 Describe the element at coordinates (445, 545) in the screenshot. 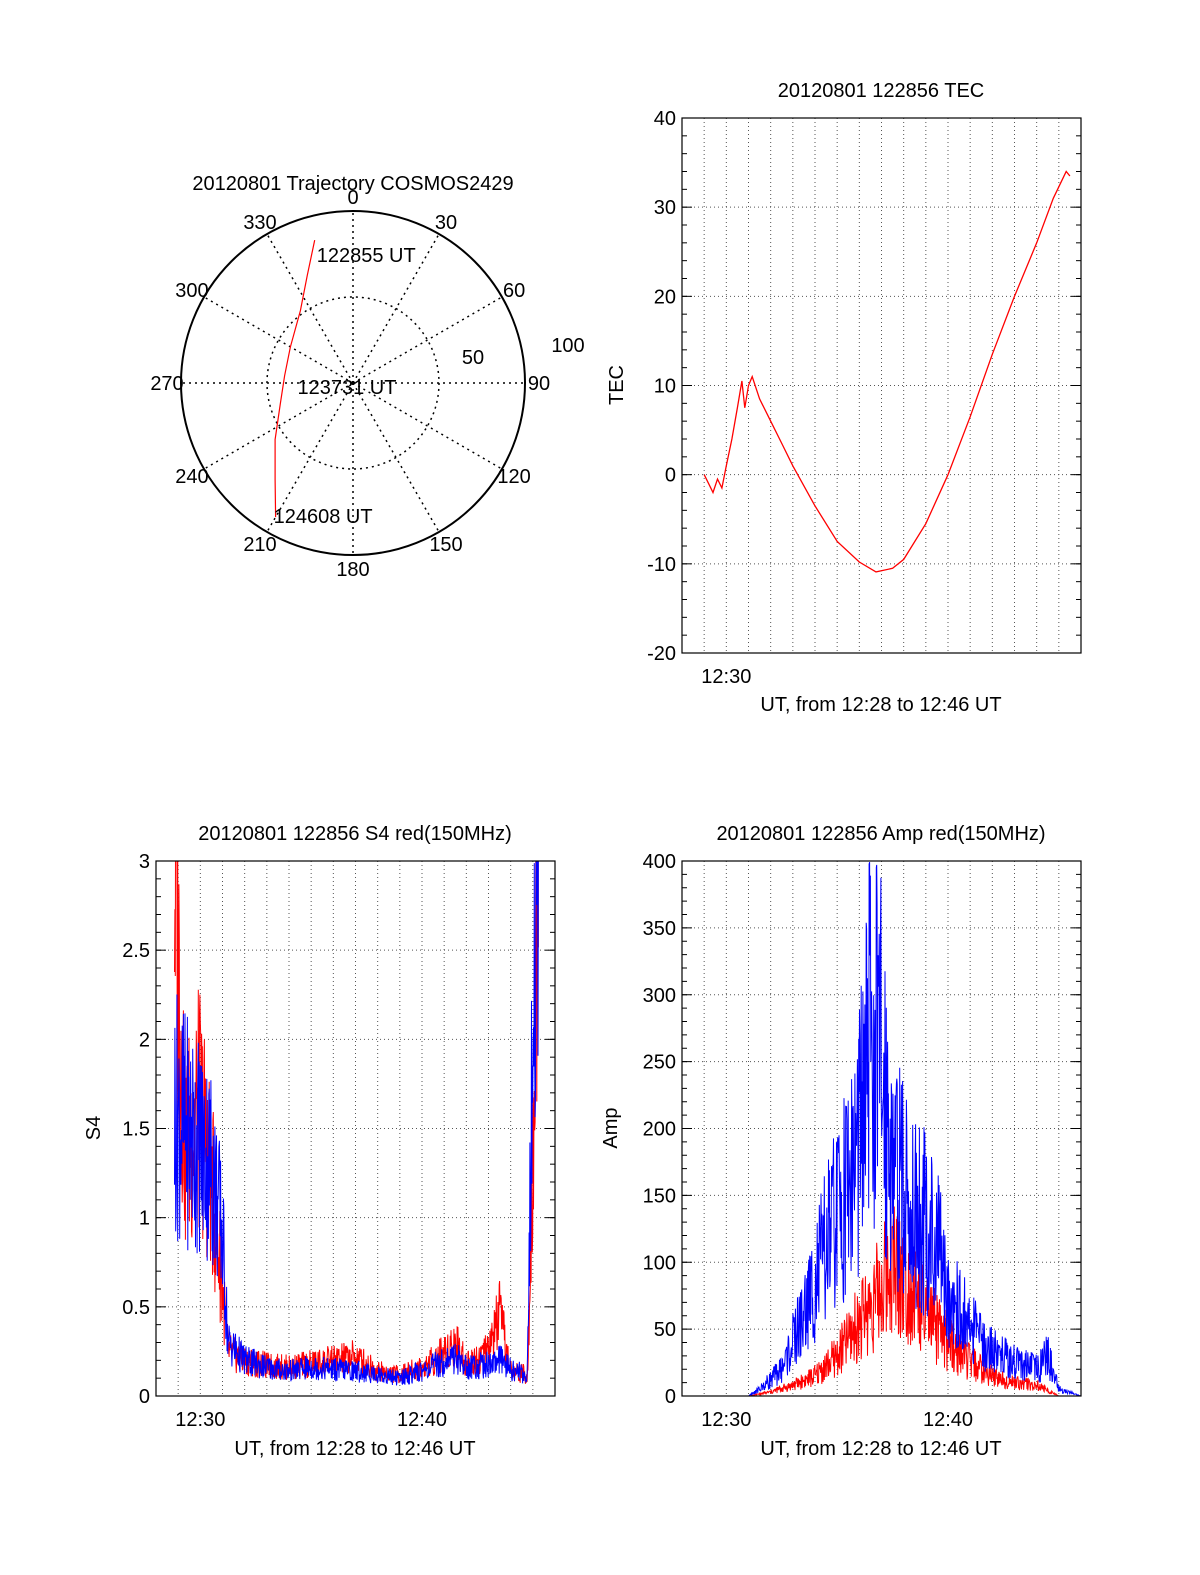

I see `polar-azimuth-label: 150` at that location.